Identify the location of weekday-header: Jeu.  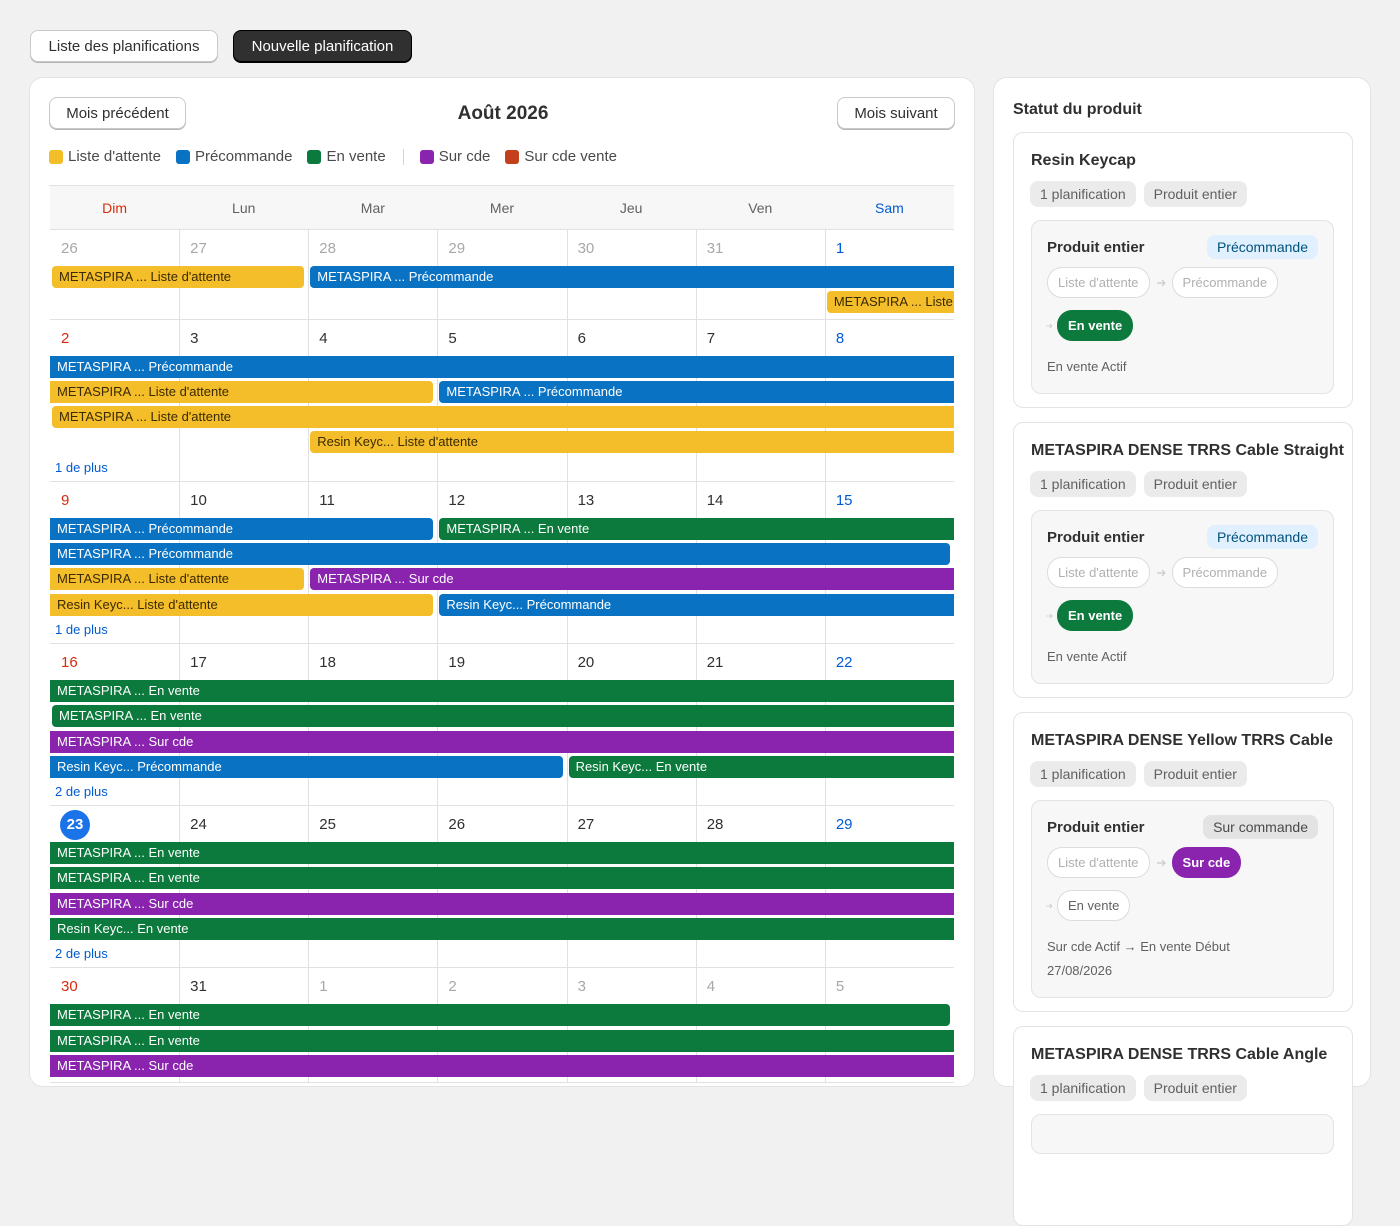
(631, 208).